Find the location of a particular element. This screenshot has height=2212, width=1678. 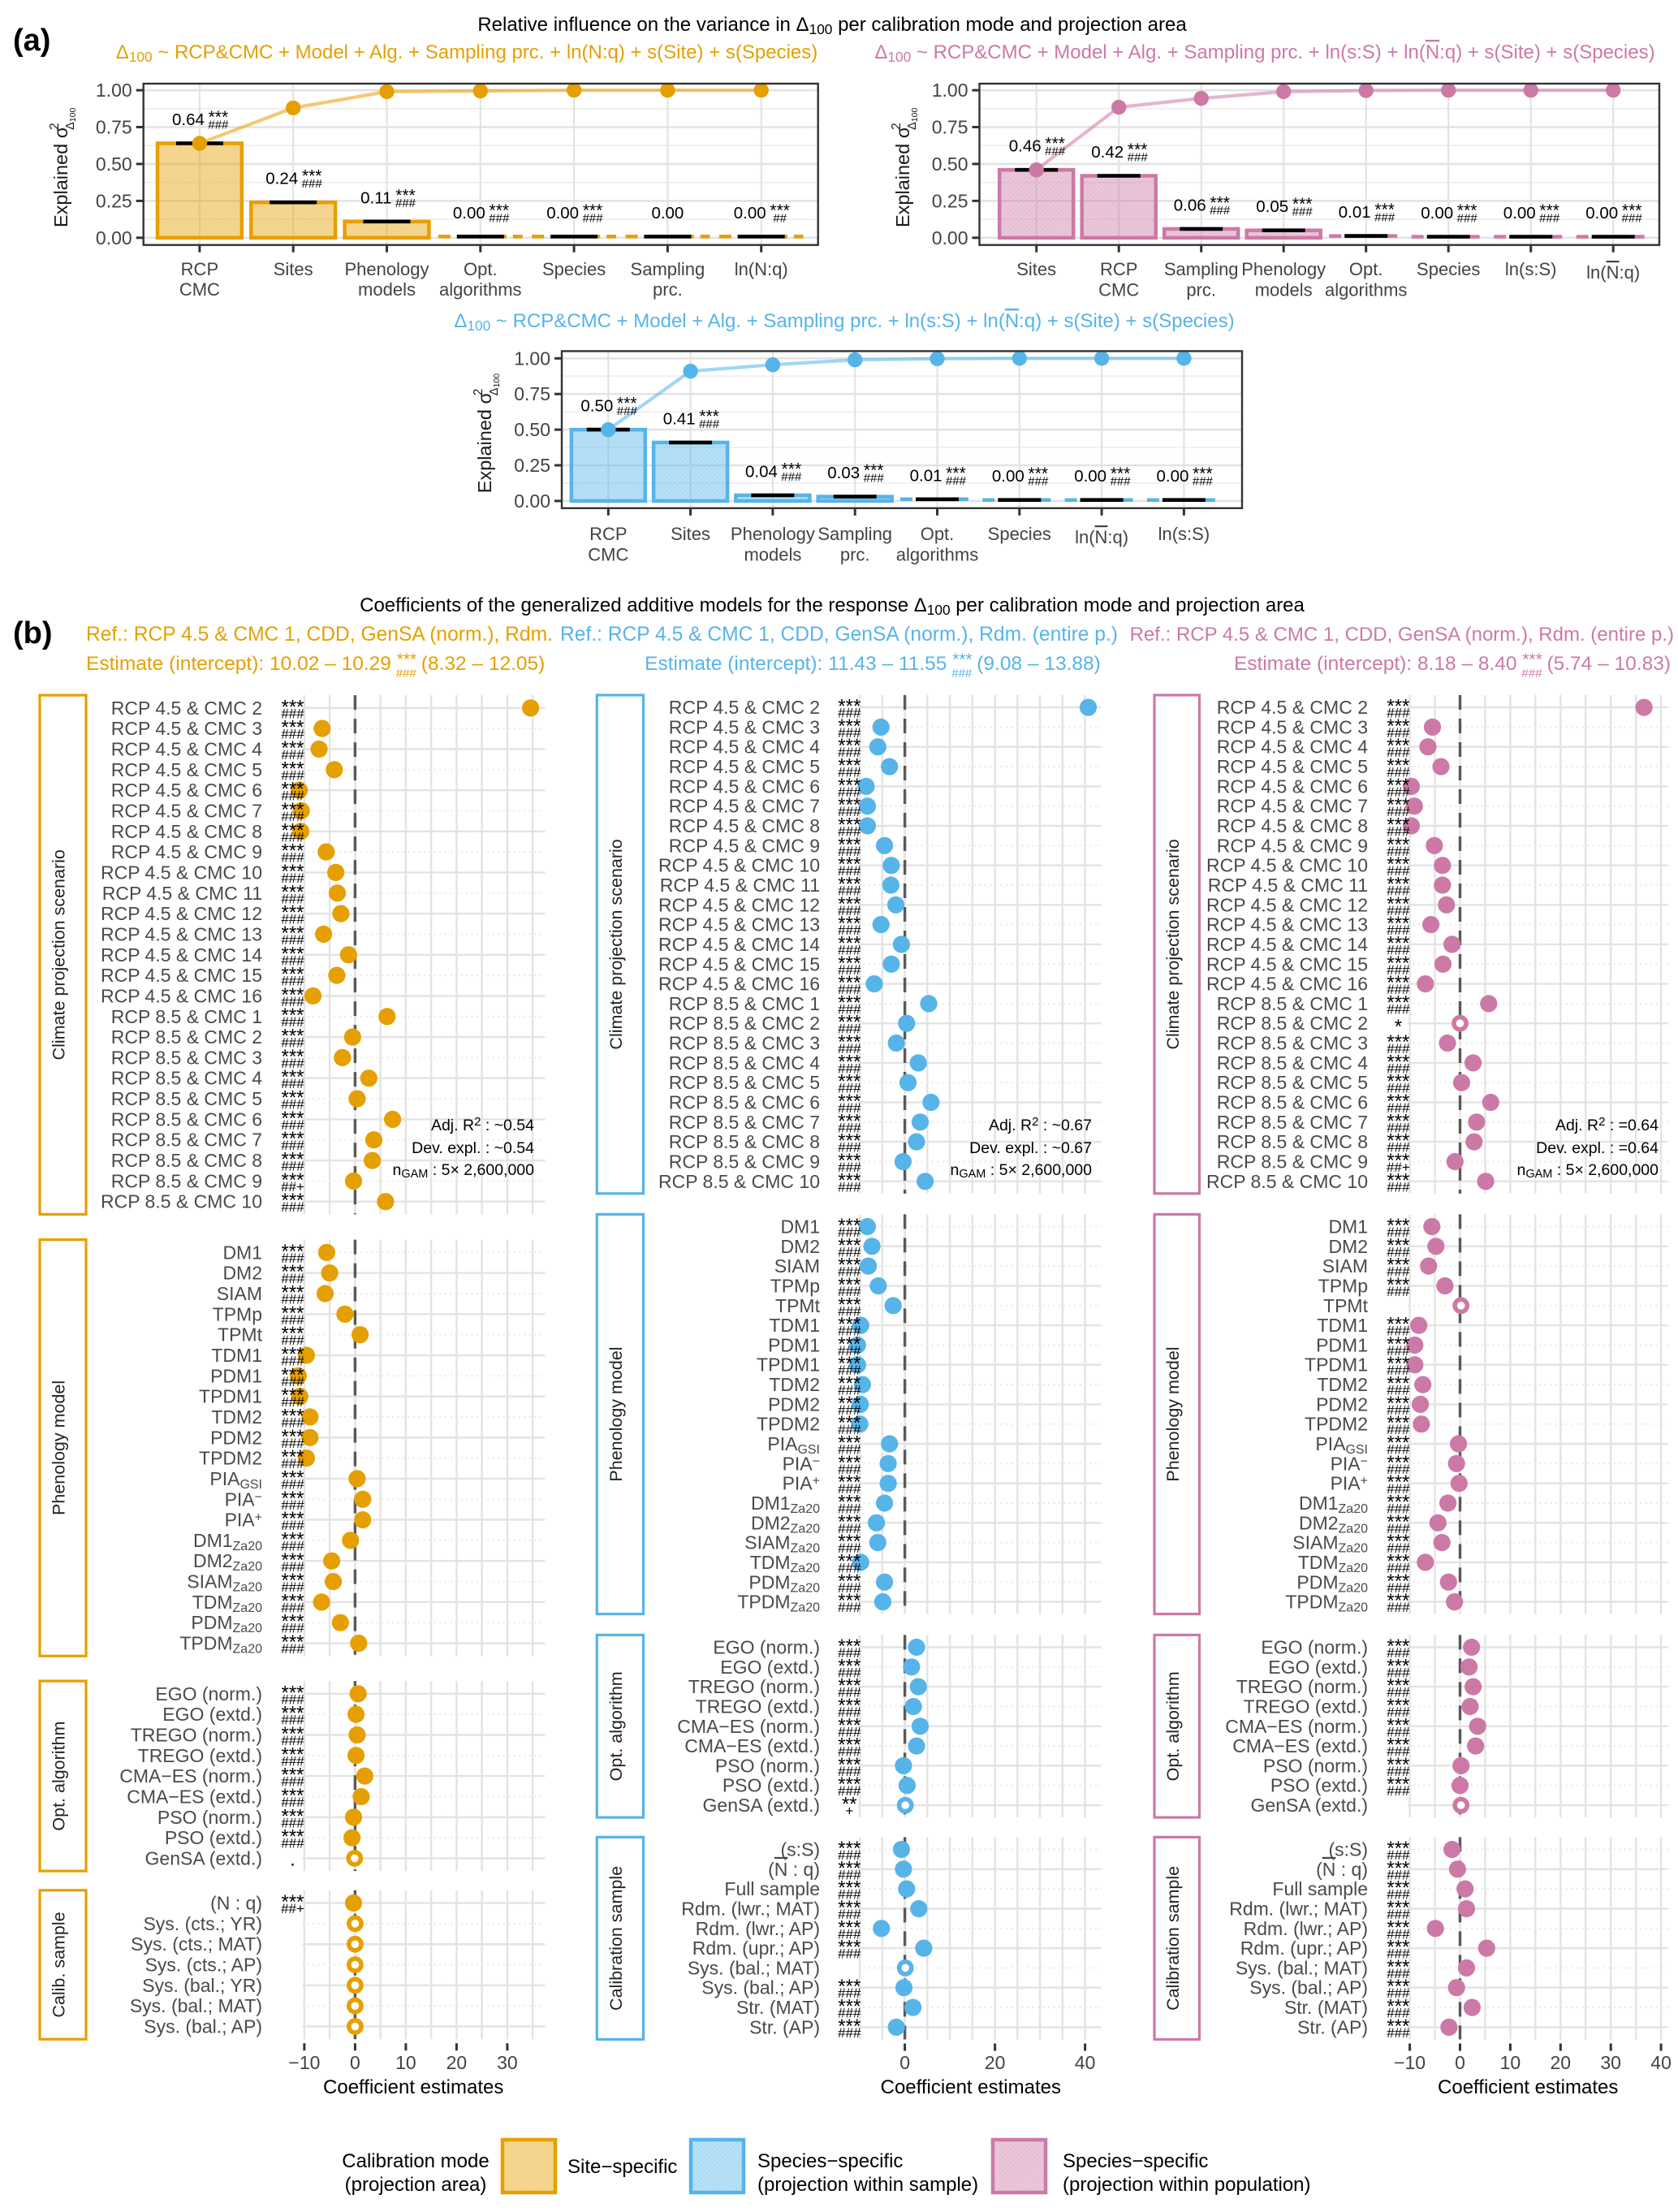

svg-text: SIAM is located at coordinates (239, 1293).